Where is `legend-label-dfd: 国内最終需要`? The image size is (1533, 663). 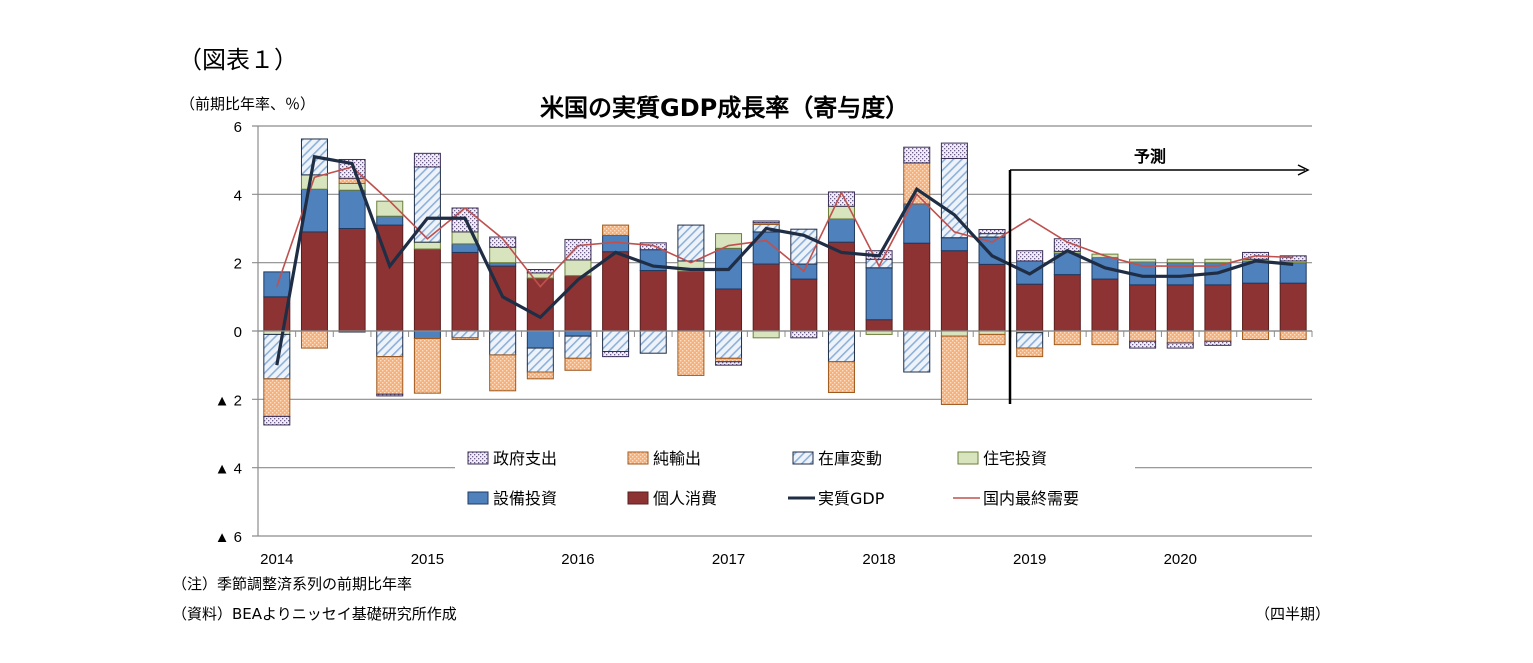 legend-label-dfd: 国内最終需要 is located at coordinates (1031, 498).